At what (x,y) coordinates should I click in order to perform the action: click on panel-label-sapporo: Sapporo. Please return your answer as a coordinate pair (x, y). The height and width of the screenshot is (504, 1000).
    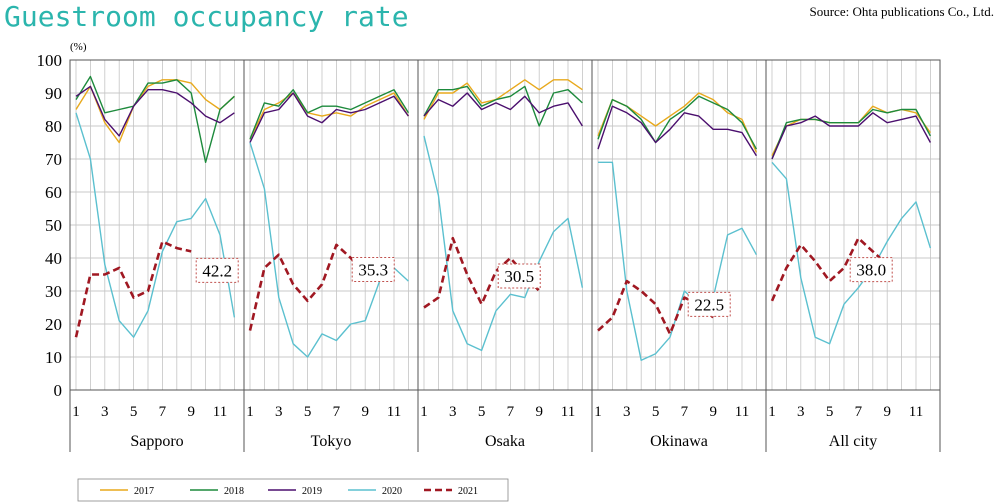
    Looking at the image, I should click on (156, 441).